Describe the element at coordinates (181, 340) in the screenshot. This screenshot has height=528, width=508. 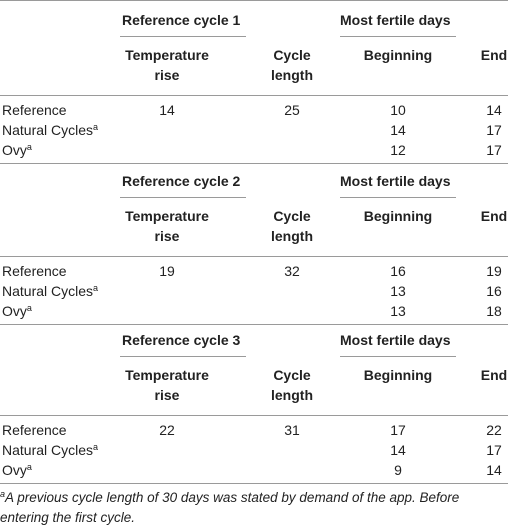
I see `group-header: Reference cycle 3` at that location.